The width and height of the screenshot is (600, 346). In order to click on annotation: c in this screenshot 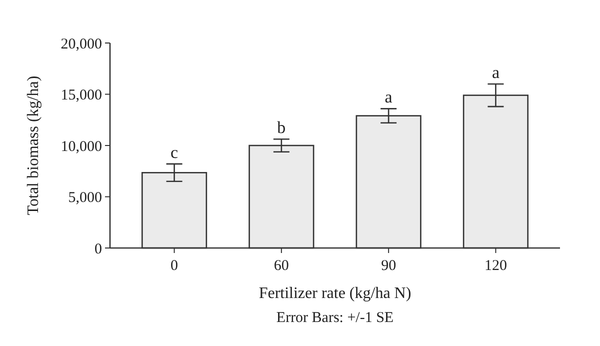, I will do `click(174, 152)`.